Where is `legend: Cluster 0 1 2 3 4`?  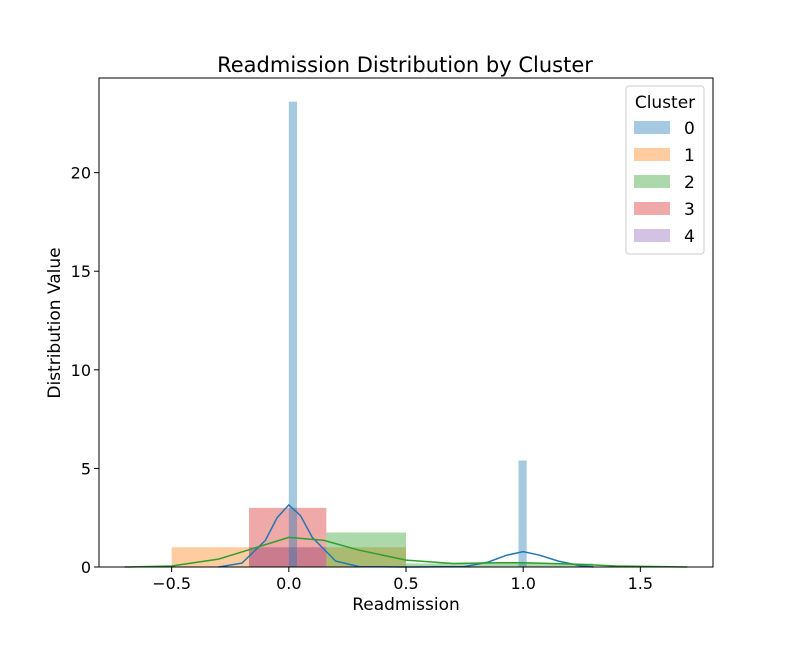
legend: Cluster 0 1 2 3 4 is located at coordinates (665, 170).